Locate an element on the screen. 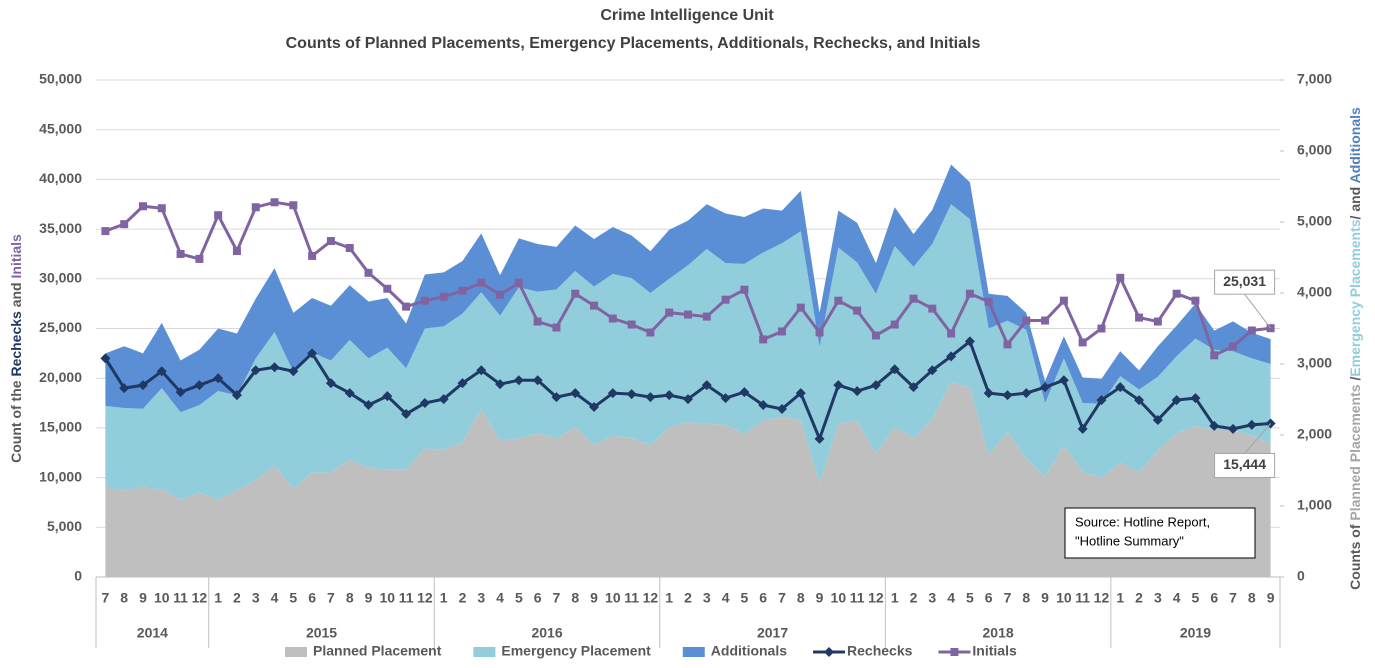  x-tick-label: 5 is located at coordinates (744, 598).